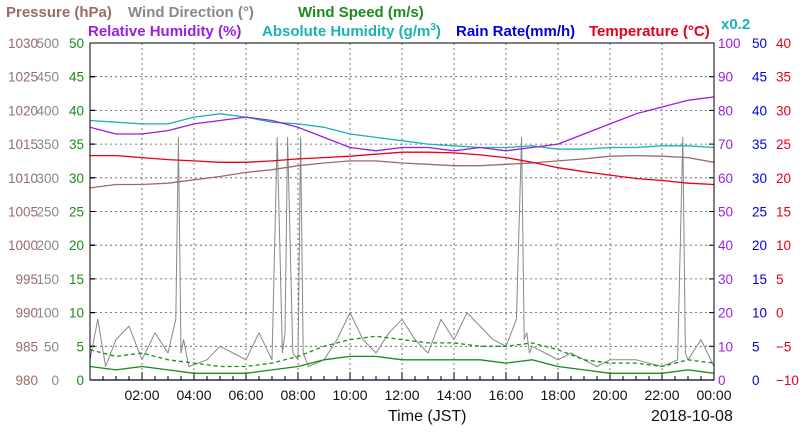  I want to click on x-tick-label: 08:00, so click(297, 395).